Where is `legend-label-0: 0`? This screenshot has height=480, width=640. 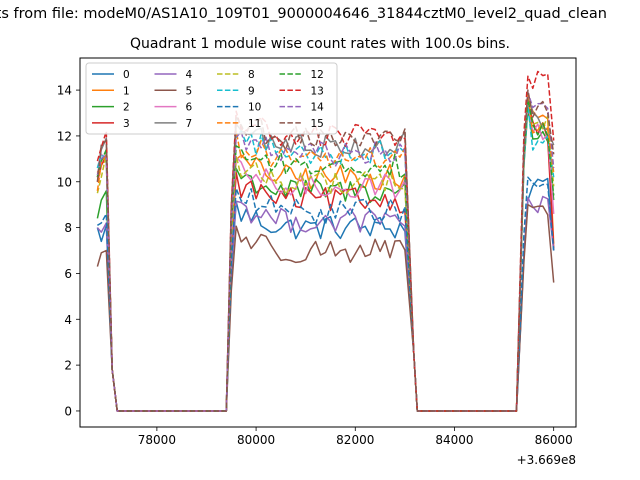 legend-label-0: 0 is located at coordinates (126, 75).